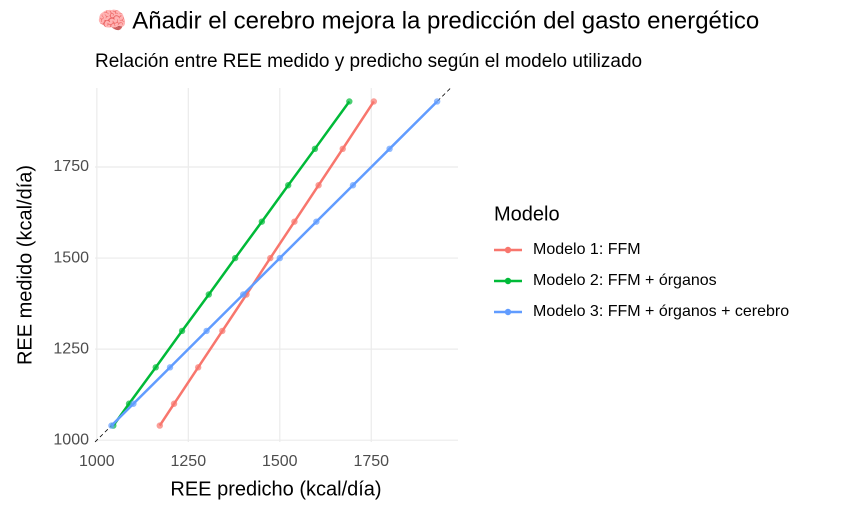 This screenshot has height=512, width=862. What do you see at coordinates (371, 461) in the screenshot?
I see `x-tick-label: 1750` at bounding box center [371, 461].